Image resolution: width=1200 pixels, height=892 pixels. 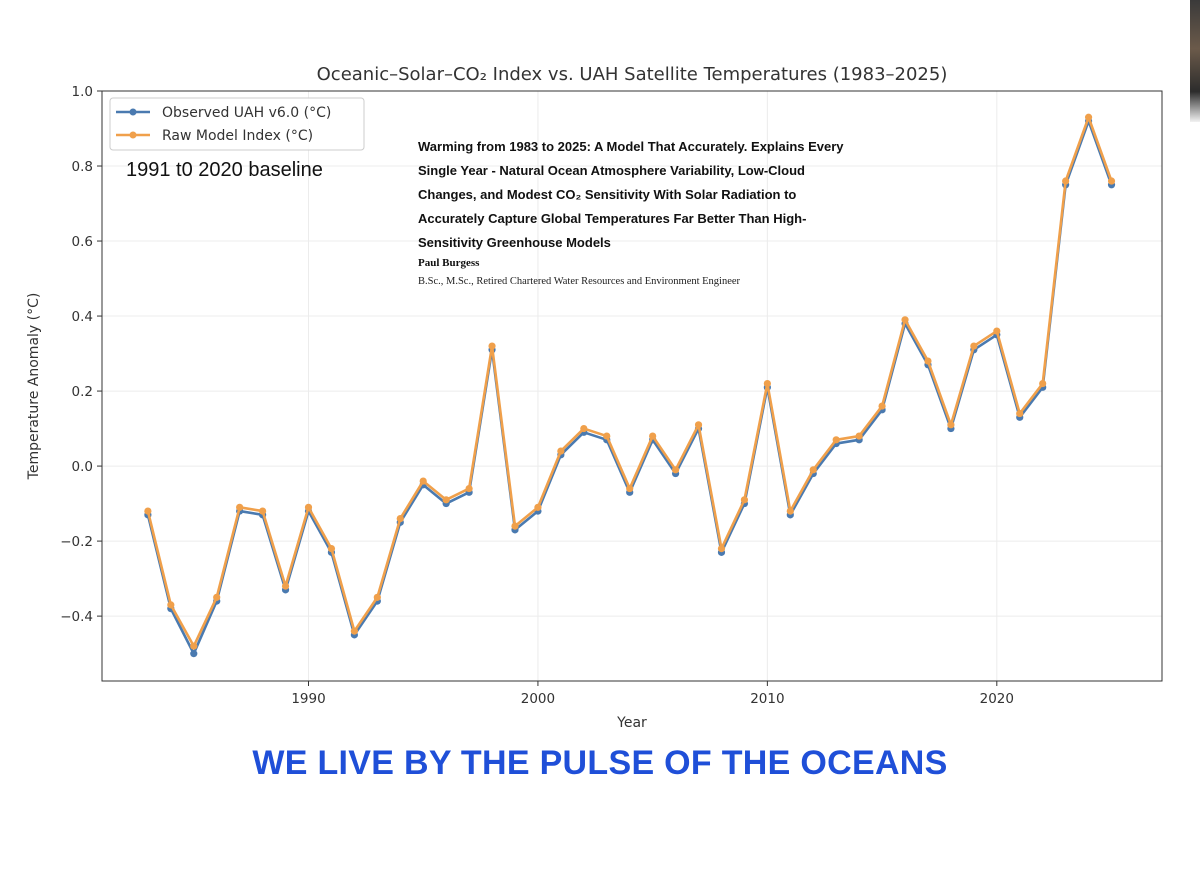 I want to click on x-tick-label: 2000, so click(x=538, y=699).